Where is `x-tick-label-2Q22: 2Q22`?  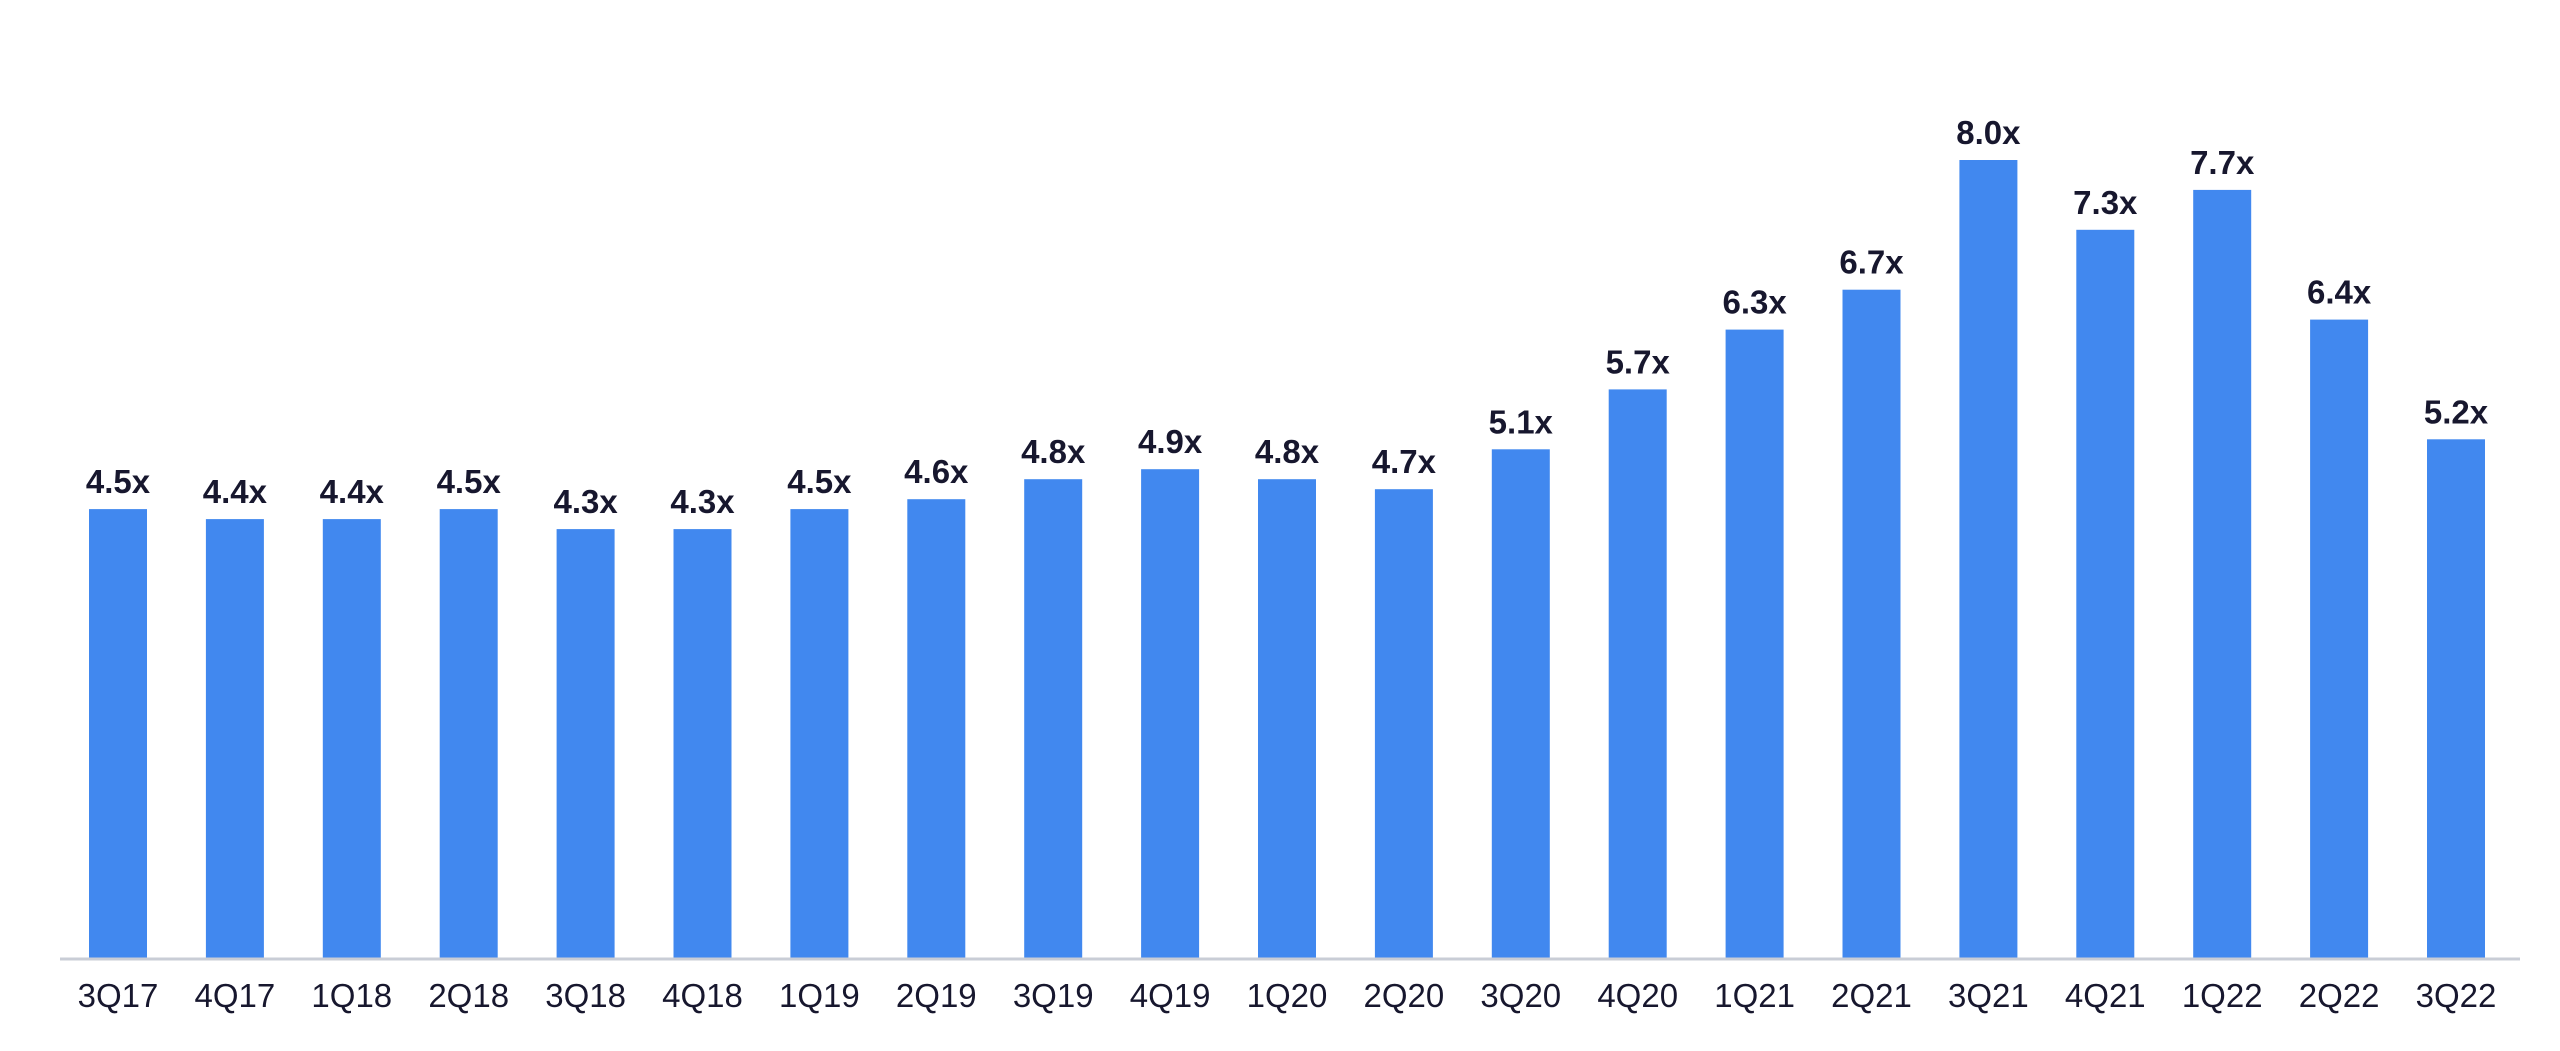 x-tick-label-2Q22: 2Q22 is located at coordinates (2339, 995).